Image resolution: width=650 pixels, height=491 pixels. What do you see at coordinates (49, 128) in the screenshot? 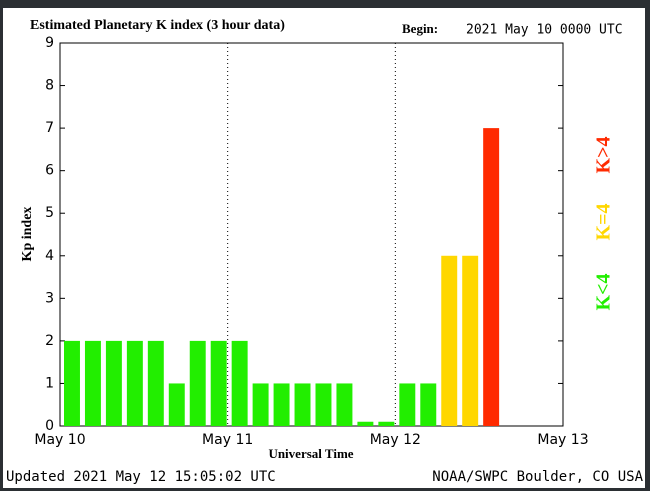
I see `y-tick-label: 7` at bounding box center [49, 128].